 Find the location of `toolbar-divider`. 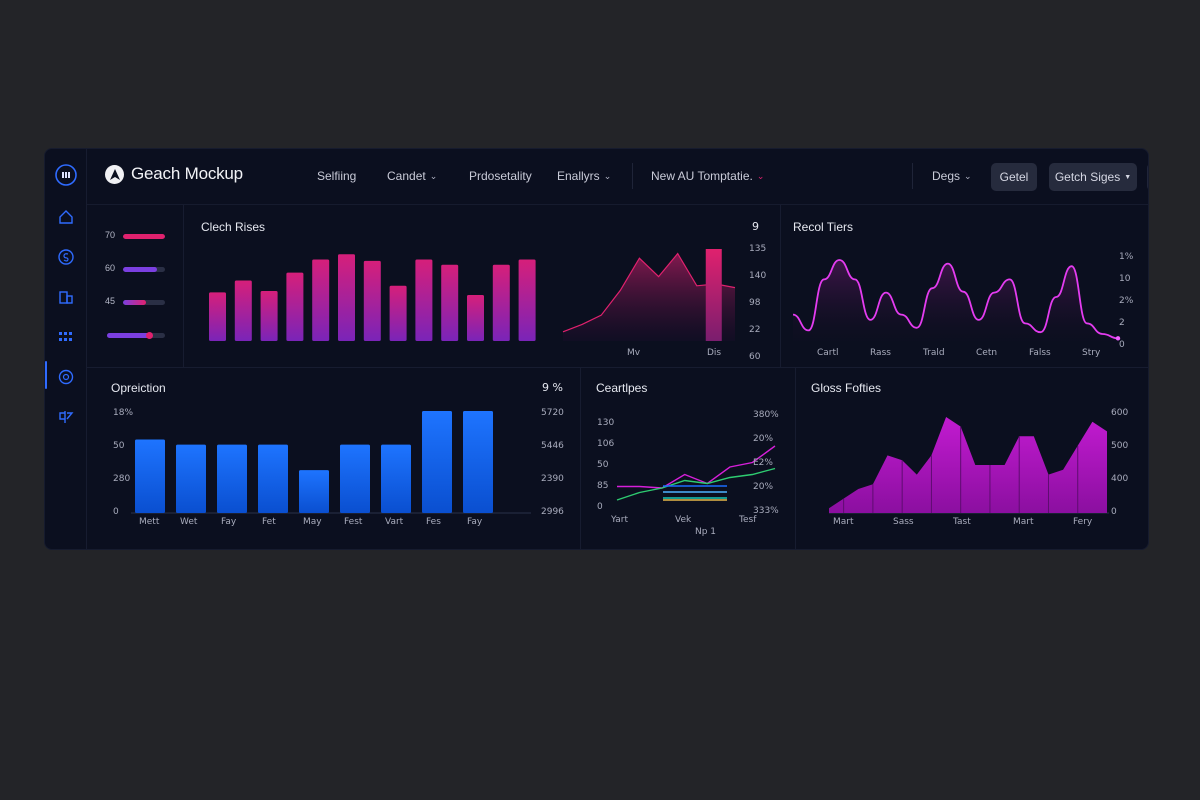

toolbar-divider is located at coordinates (912, 176).